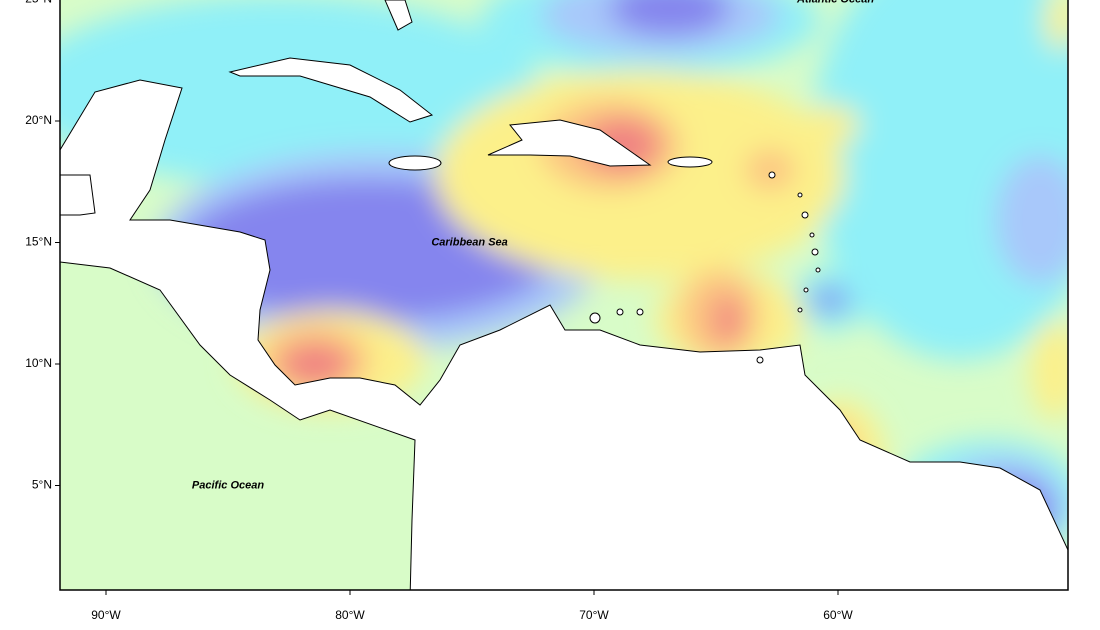 The width and height of the screenshot is (1100, 630). I want to click on lat-tick-label: 20°N, so click(38, 120).